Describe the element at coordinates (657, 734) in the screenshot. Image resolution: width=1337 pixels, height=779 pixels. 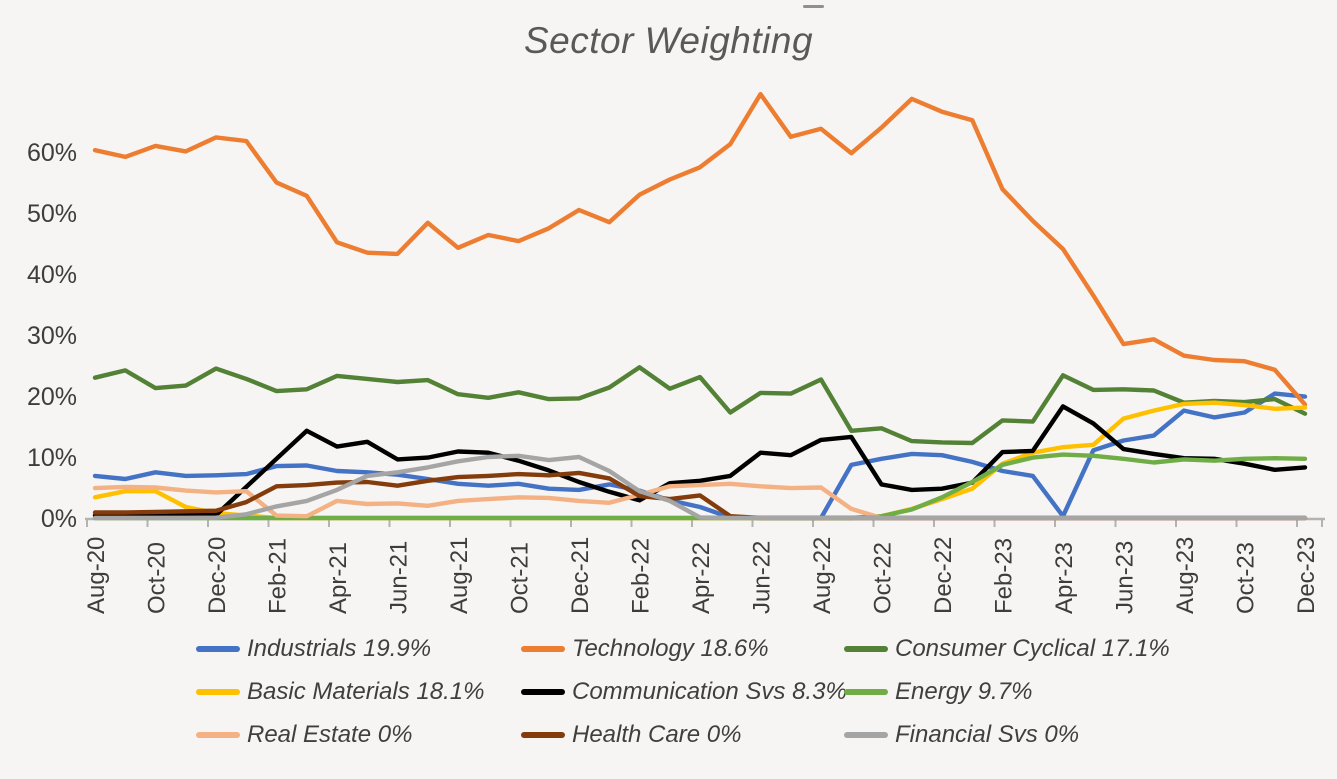
I see `legend-label: Health Care 0%` at that location.